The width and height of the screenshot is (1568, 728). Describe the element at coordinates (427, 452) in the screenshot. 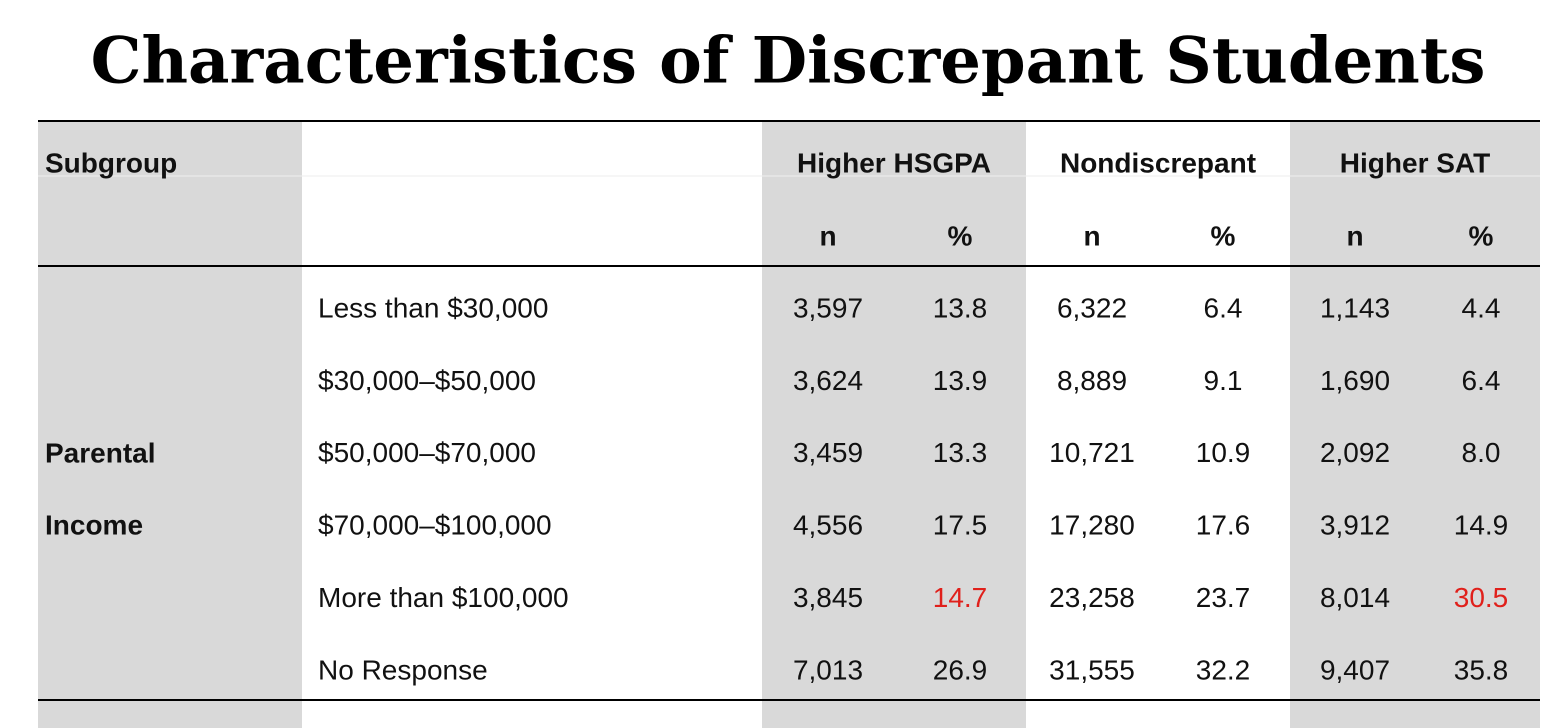

I see `row-label: $50,000–$70,000` at that location.